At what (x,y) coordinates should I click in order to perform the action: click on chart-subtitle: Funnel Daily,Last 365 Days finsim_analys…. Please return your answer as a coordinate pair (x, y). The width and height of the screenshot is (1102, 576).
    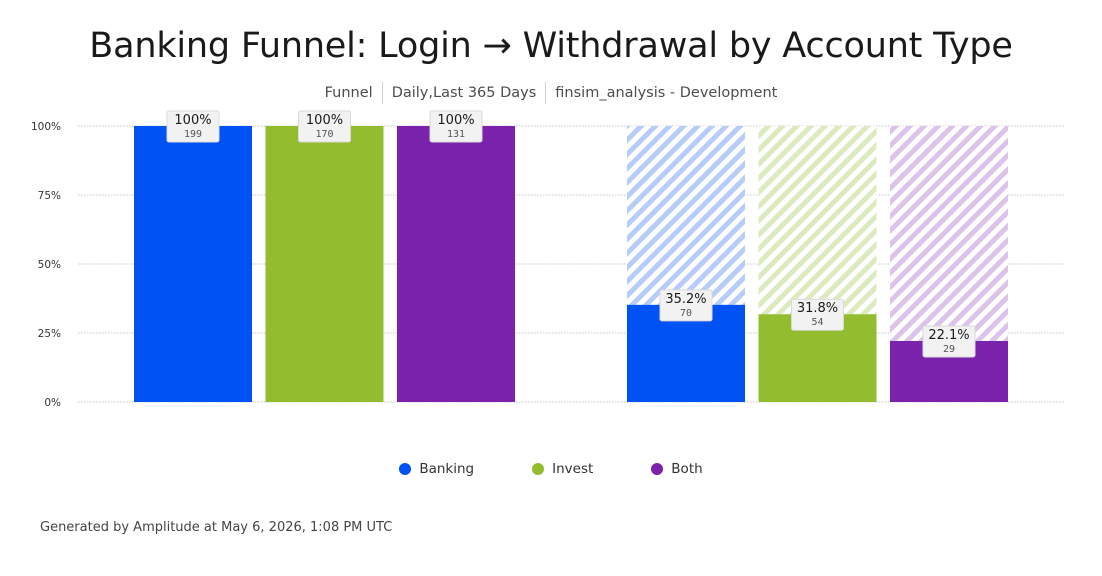
    Looking at the image, I should click on (551, 93).